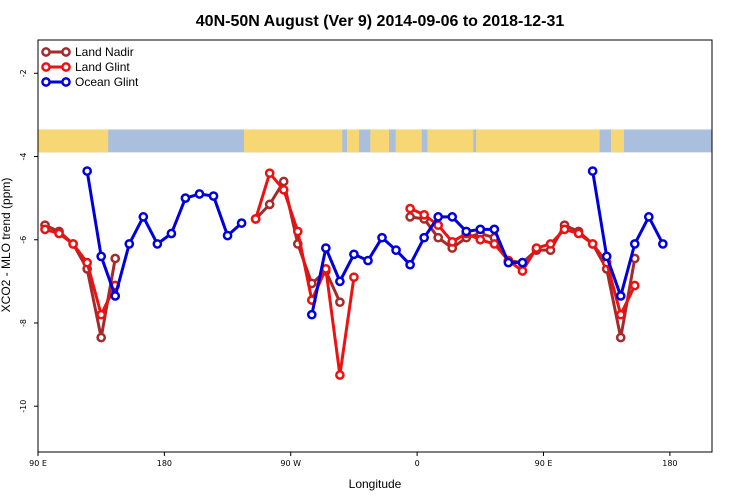 The width and height of the screenshot is (750, 500). Describe the element at coordinates (23, 157) in the screenshot. I see `y-tick-label: -4` at that location.